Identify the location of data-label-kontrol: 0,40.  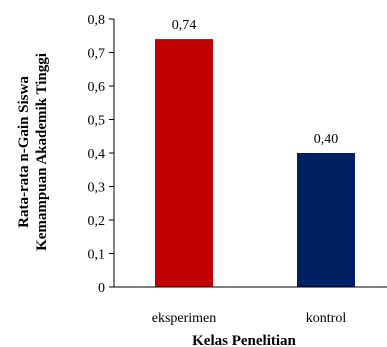
(326, 139).